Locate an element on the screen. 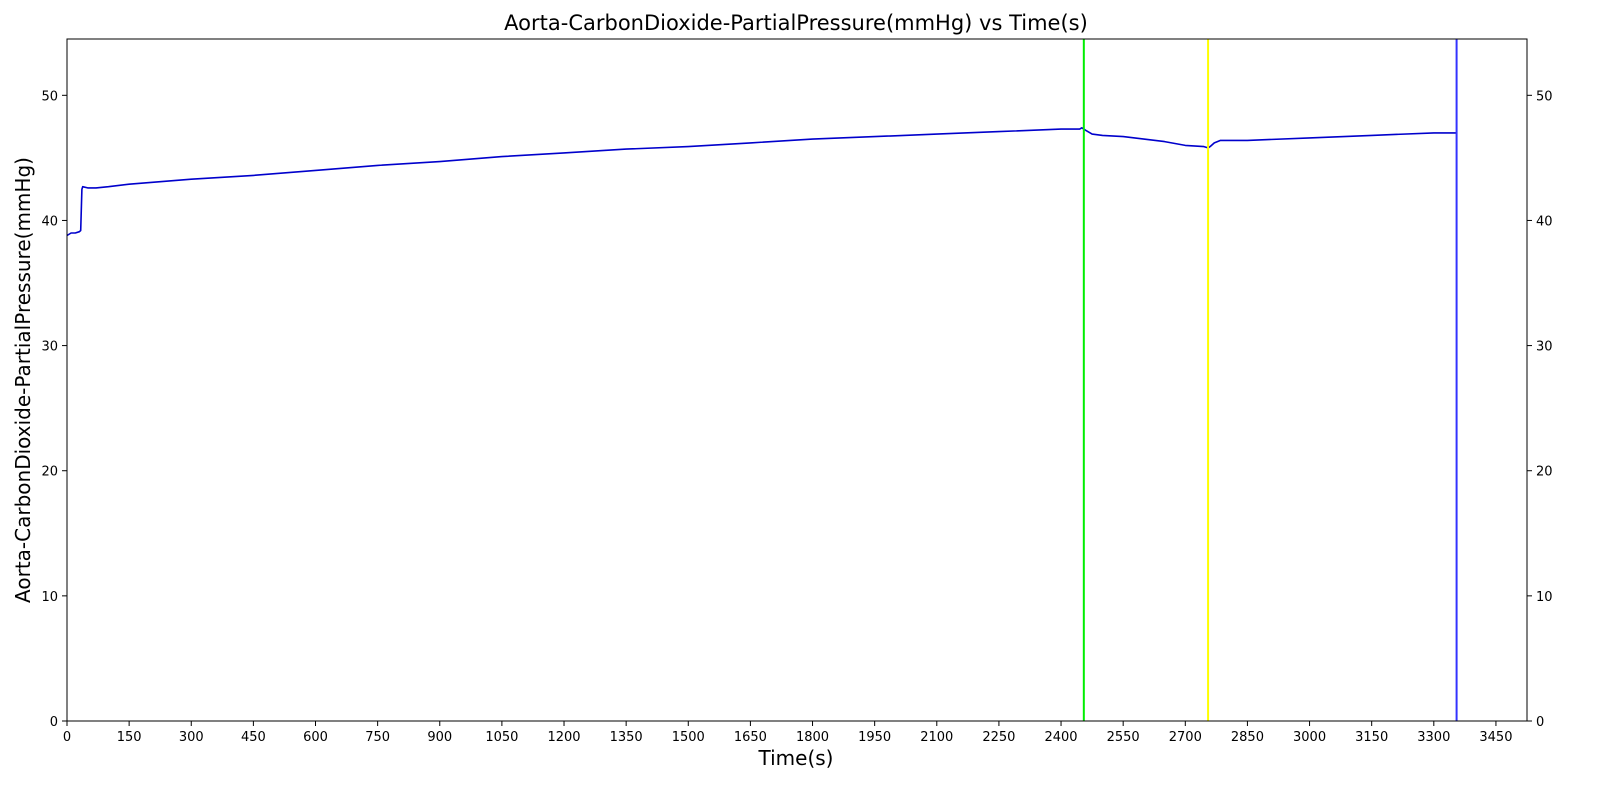 Image resolution: width=1600 pixels, height=800 pixels. y-tick-label-right: 20 is located at coordinates (1544, 472).